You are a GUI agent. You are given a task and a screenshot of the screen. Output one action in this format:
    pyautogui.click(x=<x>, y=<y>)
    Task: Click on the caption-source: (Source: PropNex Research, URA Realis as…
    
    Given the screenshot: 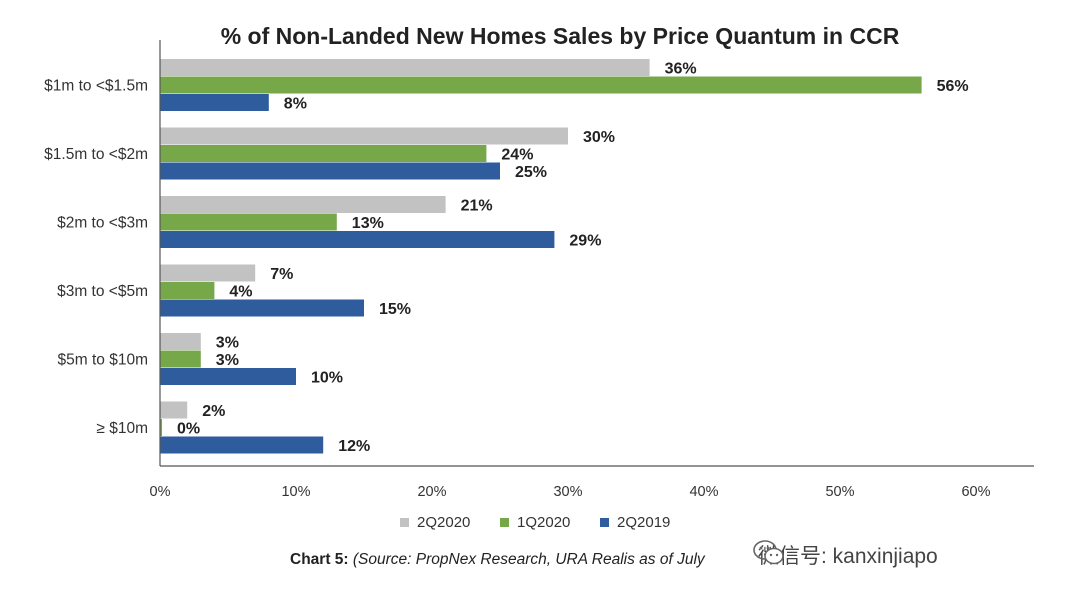 What is the action you would take?
    pyautogui.click(x=528, y=559)
    